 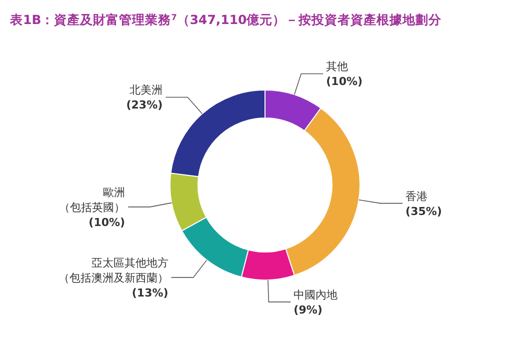 What do you see at coordinates (308, 309) in the screenshot?
I see `data-label: (9%)` at bounding box center [308, 309].